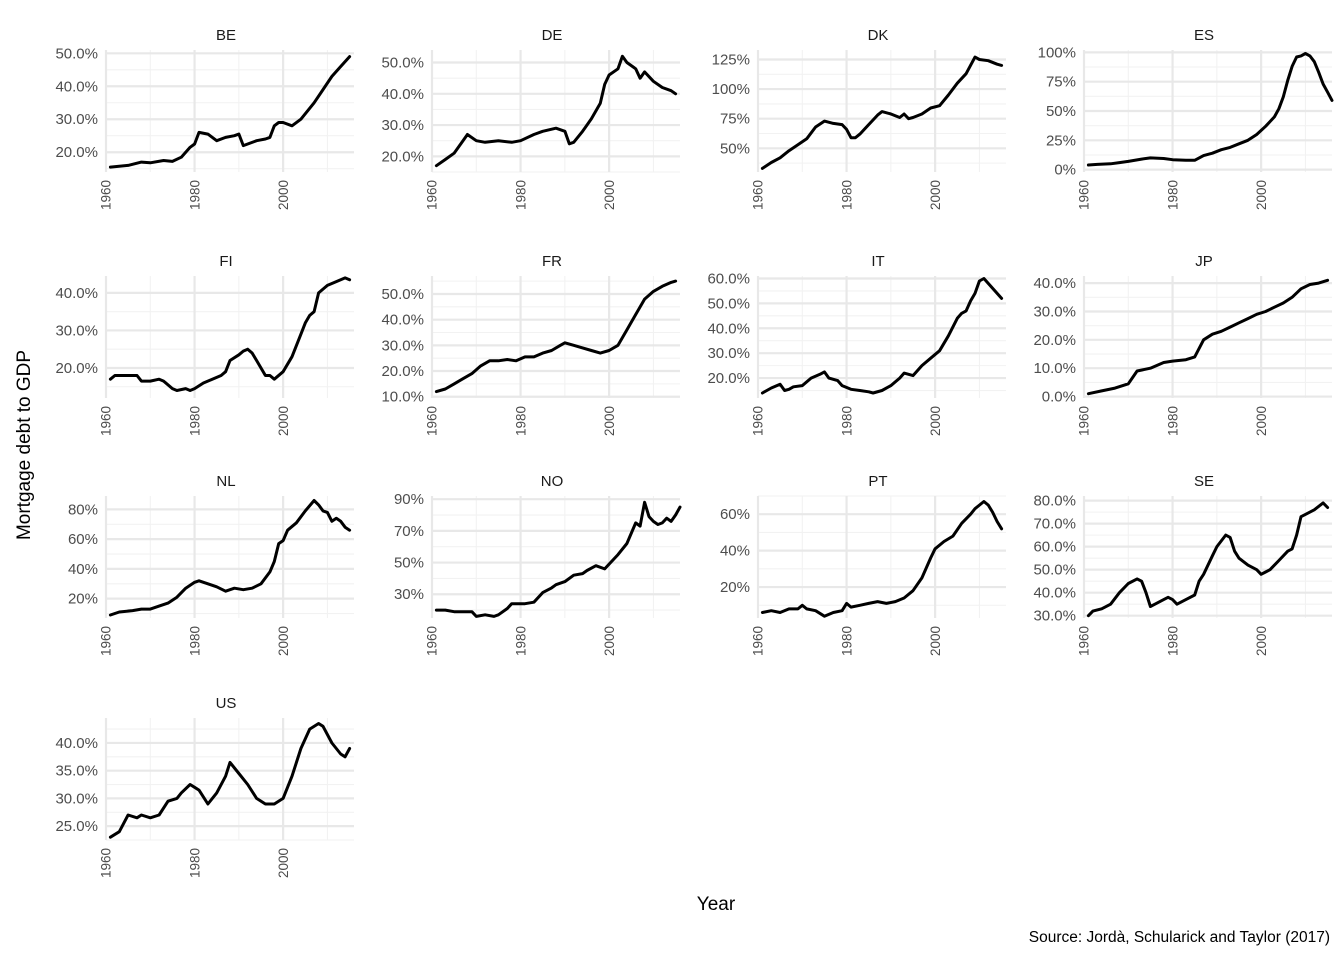 This screenshot has width=1344, height=960. Describe the element at coordinates (735, 514) in the screenshot. I see `y-tick-label: 60%` at that location.